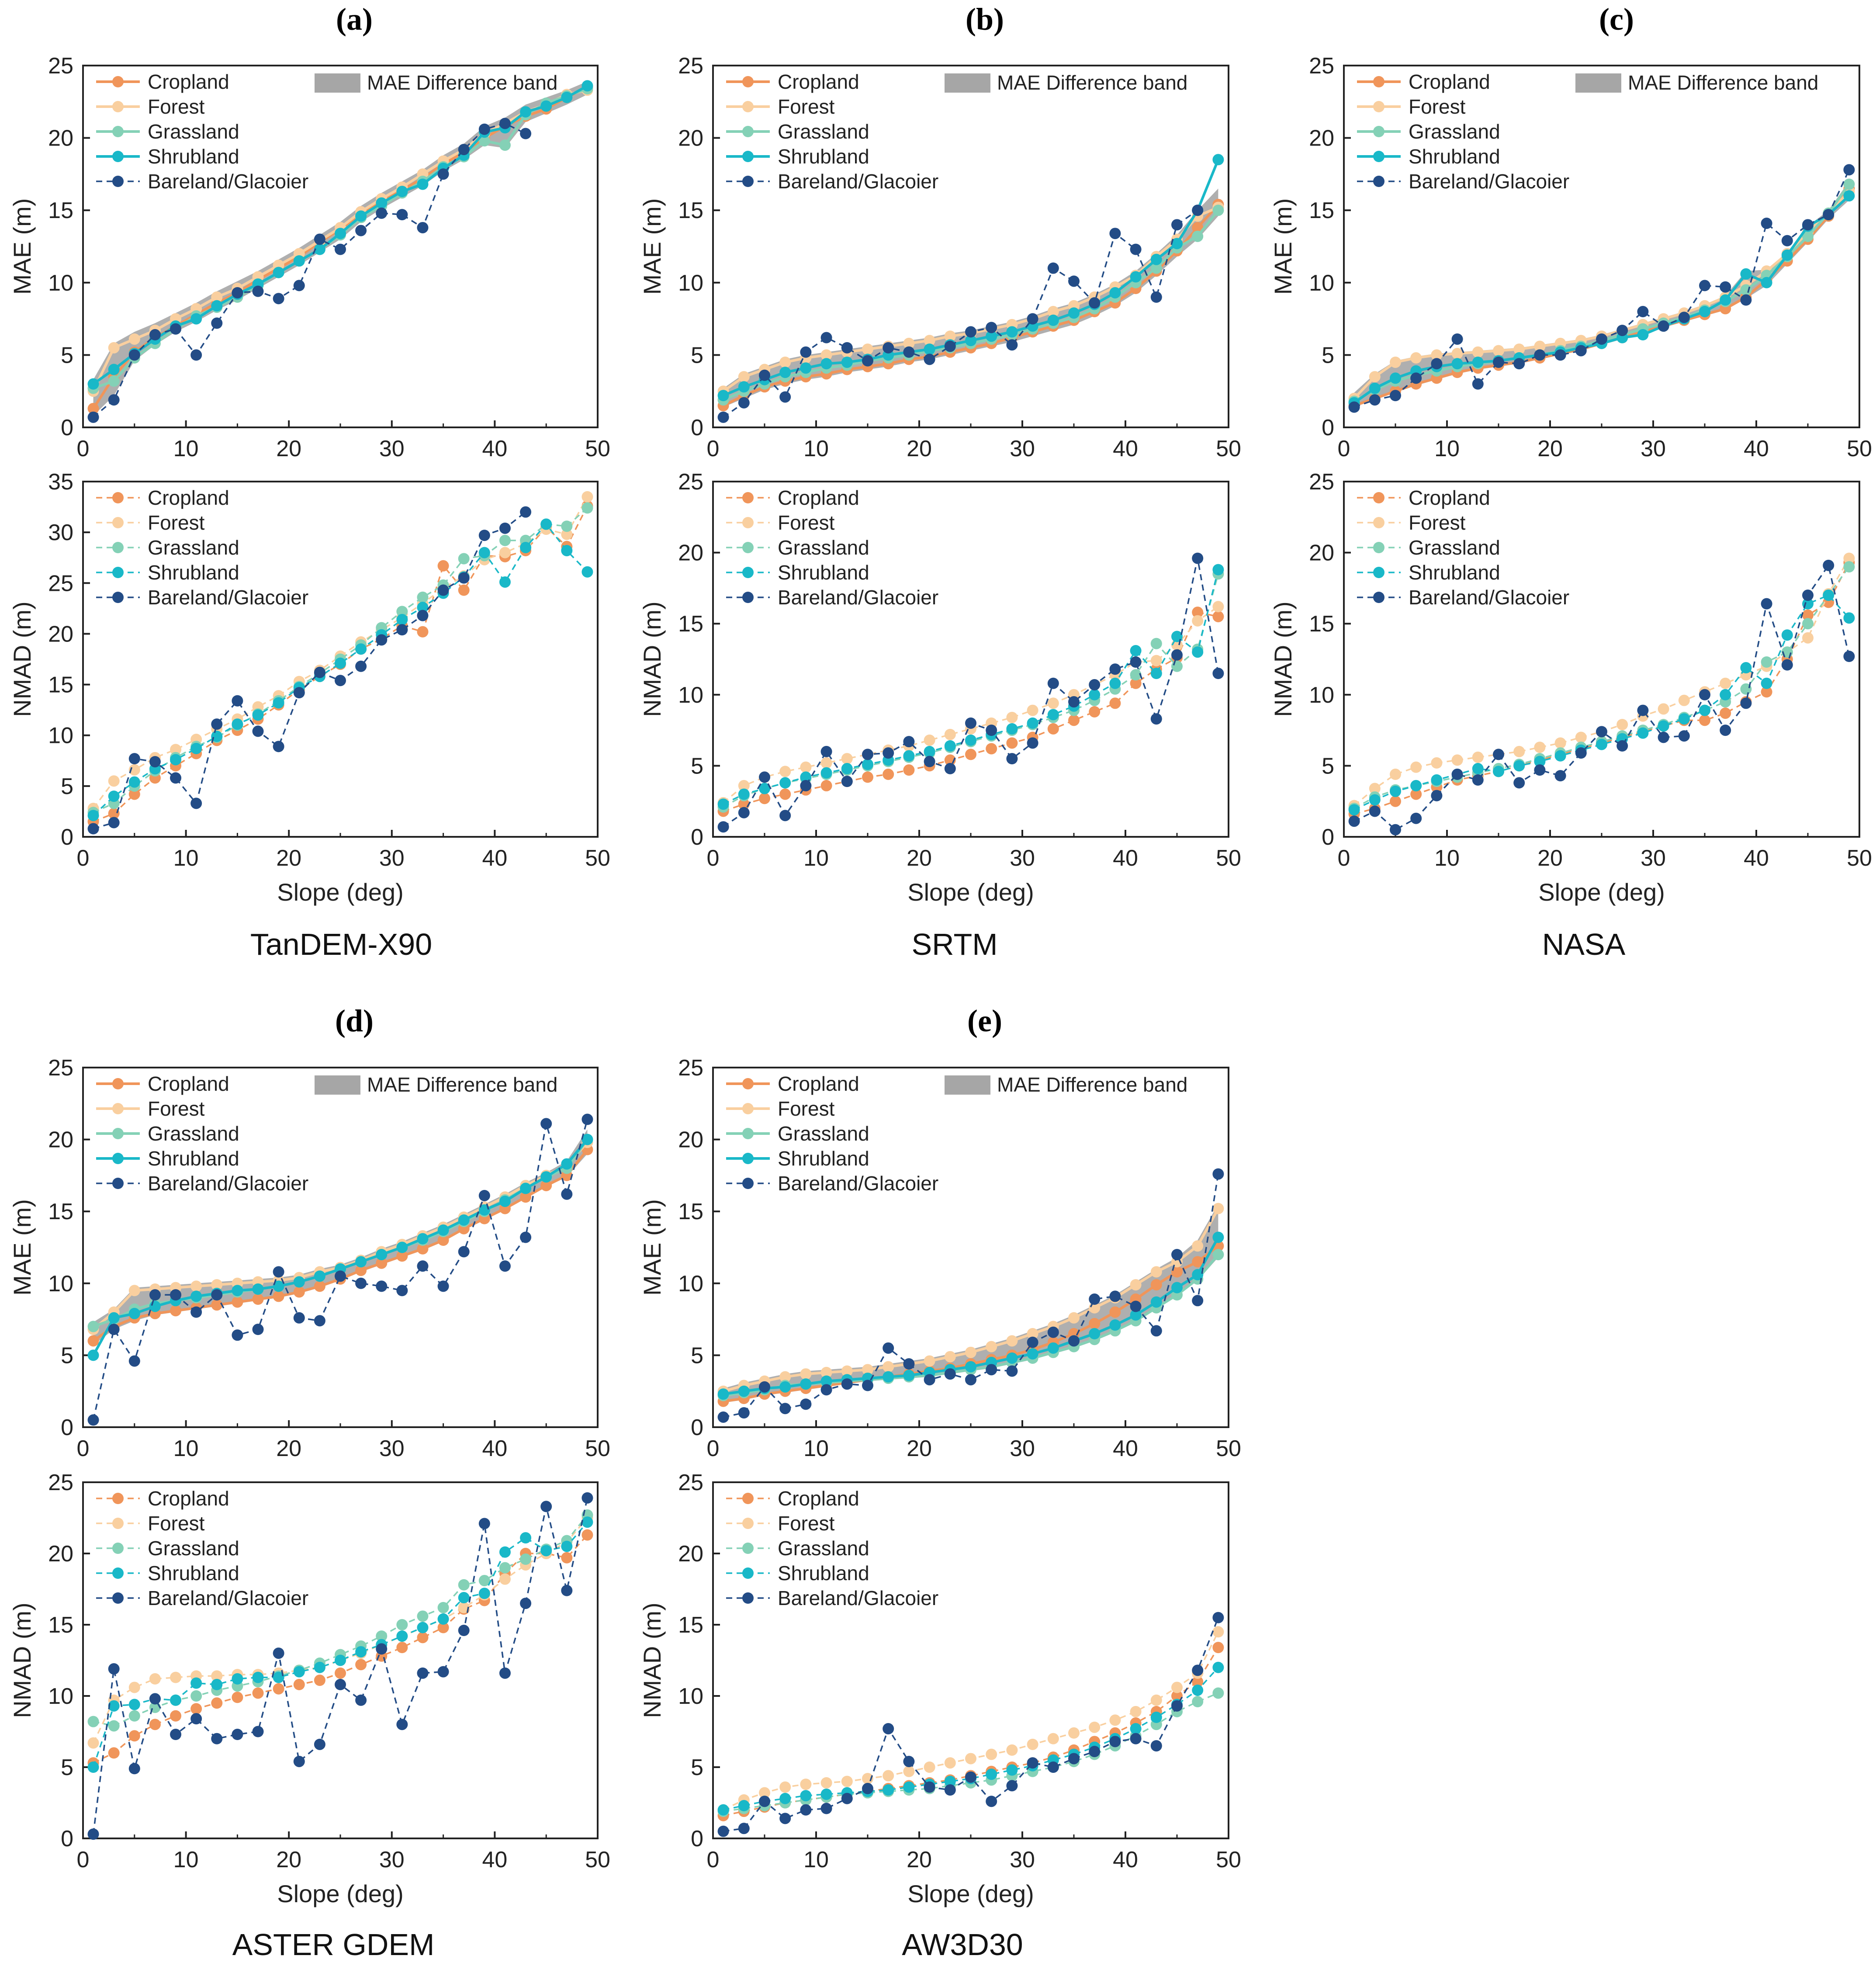 The width and height of the screenshot is (1876, 1966). Describe the element at coordinates (823, 572) in the screenshot. I see `legend-label-shrubland-b-nmad: Shrubland` at that location.